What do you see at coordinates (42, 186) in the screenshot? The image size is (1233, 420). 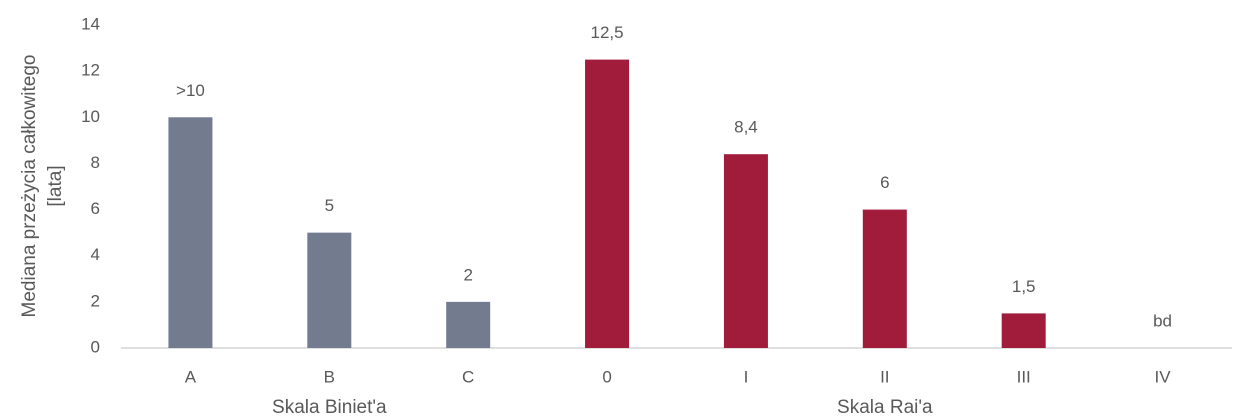 I see `y-axis-title: Mediana przeżycia całkowitego [lata]` at bounding box center [42, 186].